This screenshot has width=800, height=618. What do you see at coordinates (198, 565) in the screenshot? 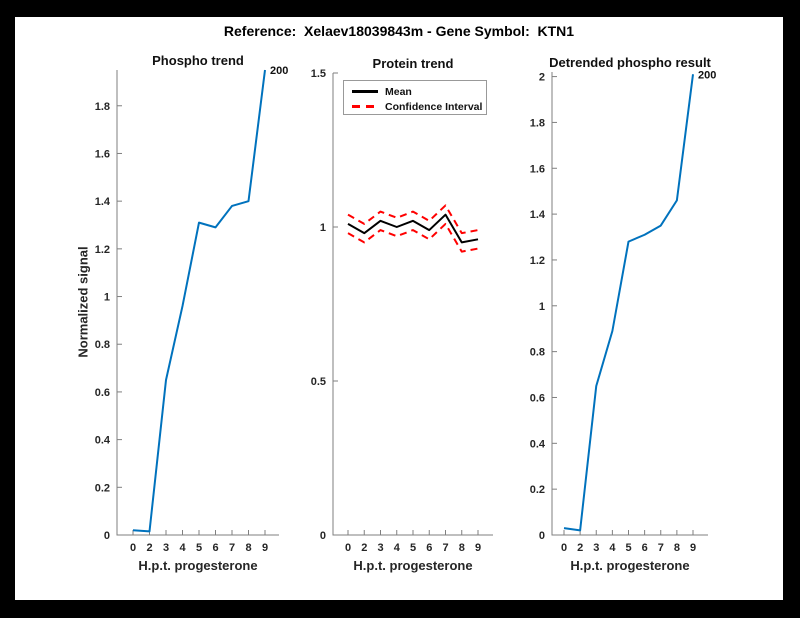
I see `subplot1-xlabel: H.p.t. progesterone` at bounding box center [198, 565].